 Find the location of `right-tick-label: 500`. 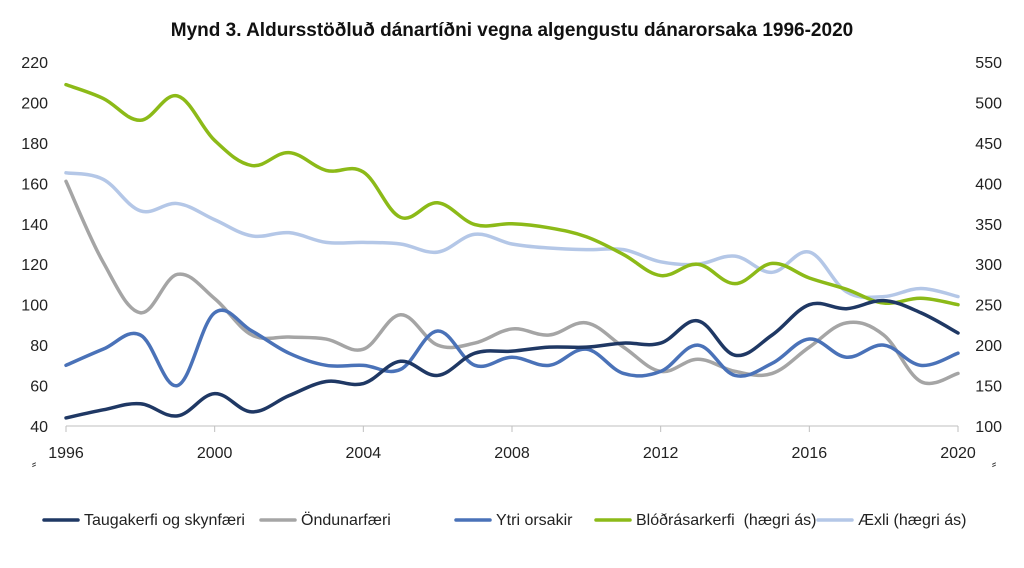

right-tick-label: 500 is located at coordinates (988, 103).